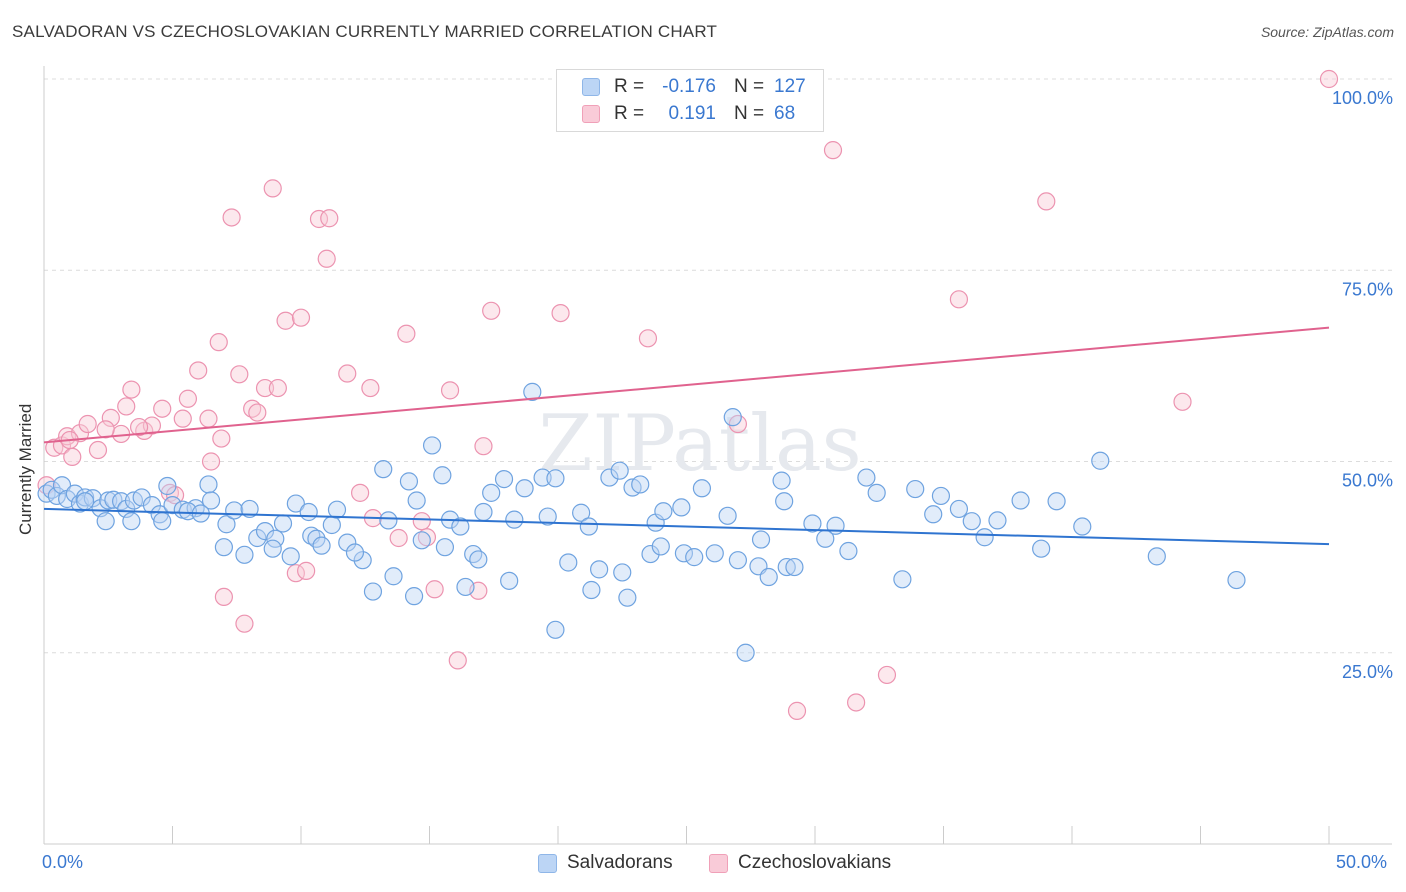  Describe the element at coordinates (800, 863) in the screenshot. I see `legend-item-czechoslovakians: Czechoslovakians` at that location.